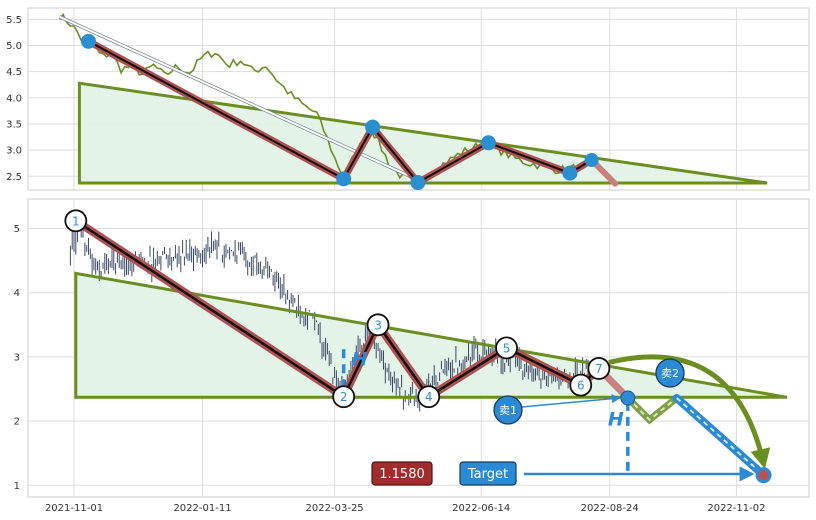  What do you see at coordinates (720, 436) in the screenshot?
I see `bottom-projection-target-dash` at bounding box center [720, 436].